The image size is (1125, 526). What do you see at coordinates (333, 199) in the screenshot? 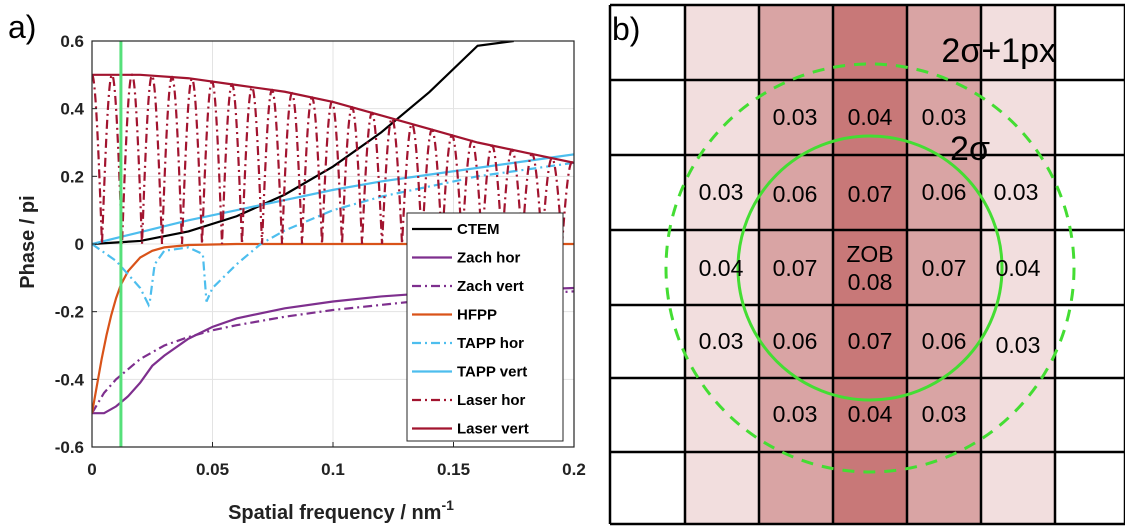
I see `series-line-tapp-vert` at bounding box center [333, 199].